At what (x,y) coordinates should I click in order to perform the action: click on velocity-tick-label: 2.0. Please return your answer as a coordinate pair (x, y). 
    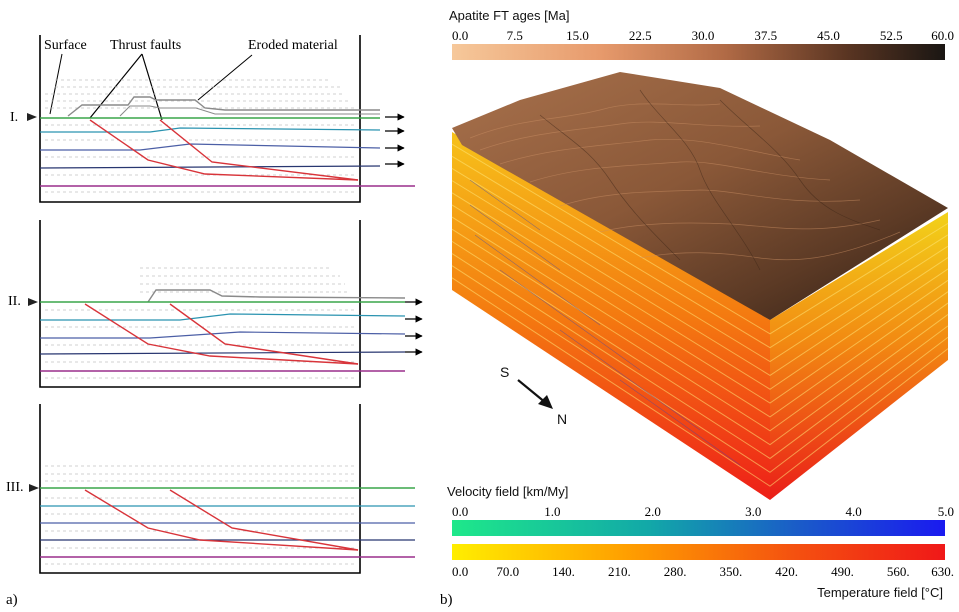
    Looking at the image, I should click on (653, 511).